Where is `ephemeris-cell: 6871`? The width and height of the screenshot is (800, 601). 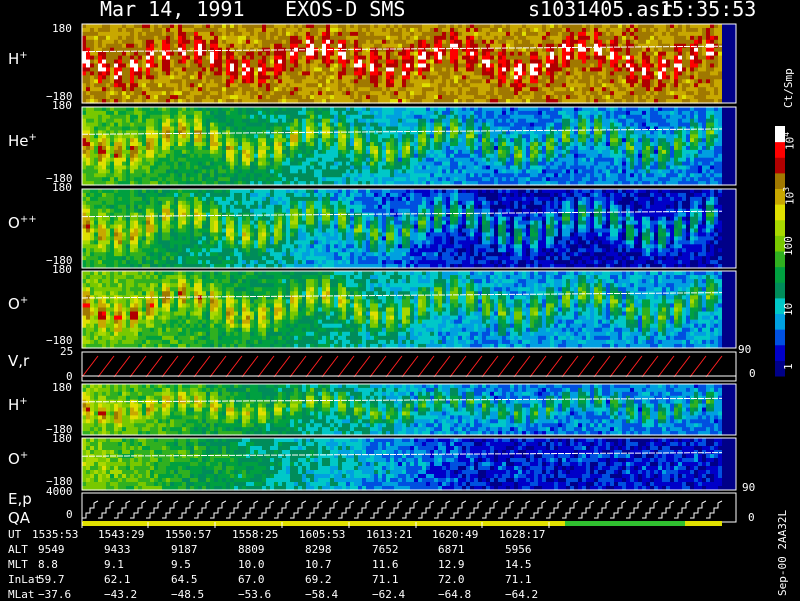
ephemeris-cell: 6871 is located at coordinates (451, 549).